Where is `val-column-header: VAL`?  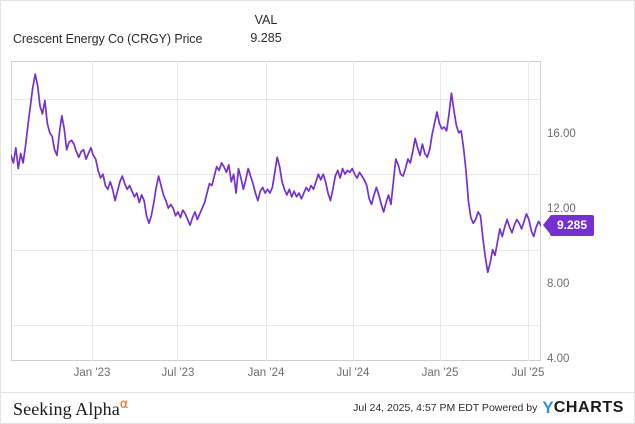 val-column-header: VAL is located at coordinates (266, 20).